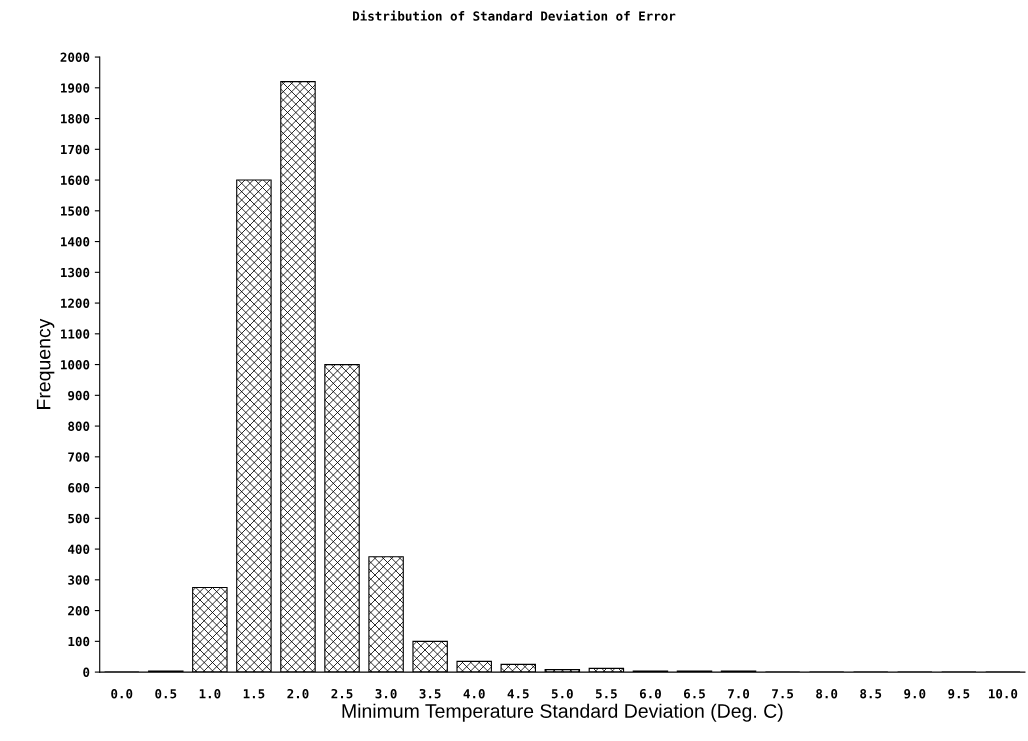 This screenshot has height=741, width=1028. Describe the element at coordinates (739, 693) in the screenshot. I see `x-tick-label: 7.0` at that location.